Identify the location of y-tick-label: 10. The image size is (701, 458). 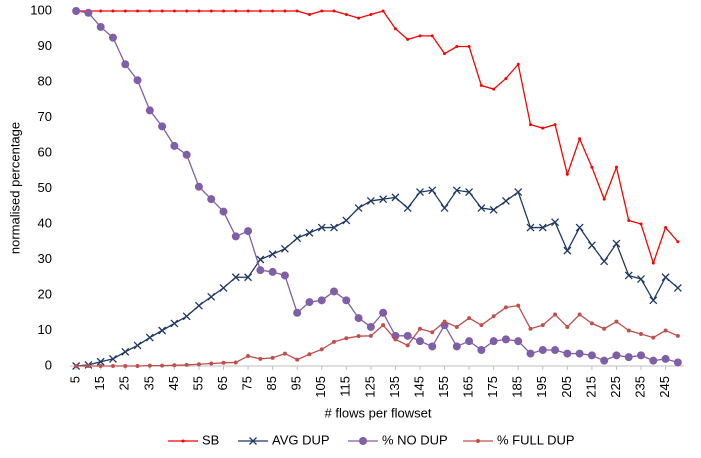
(45, 329).